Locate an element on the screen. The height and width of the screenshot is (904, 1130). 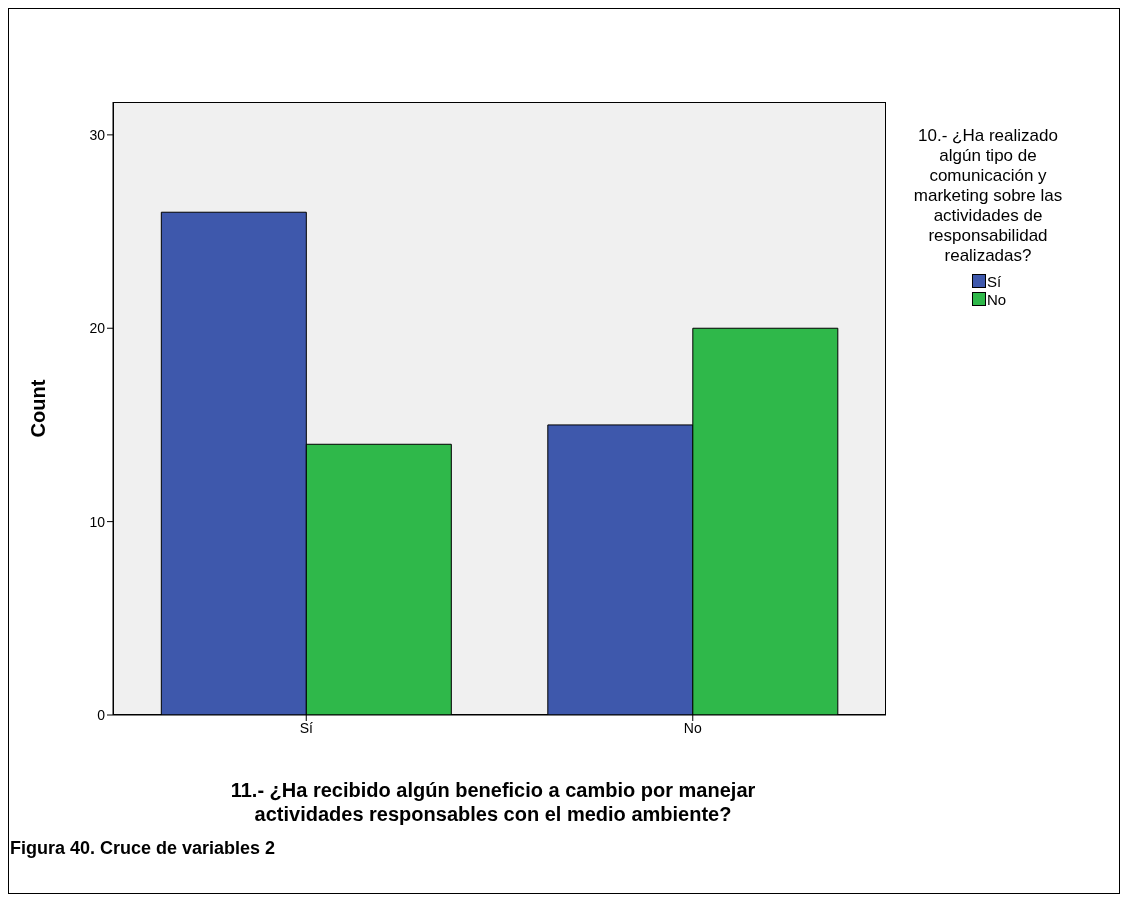
legend-label: Sí is located at coordinates (994, 281).